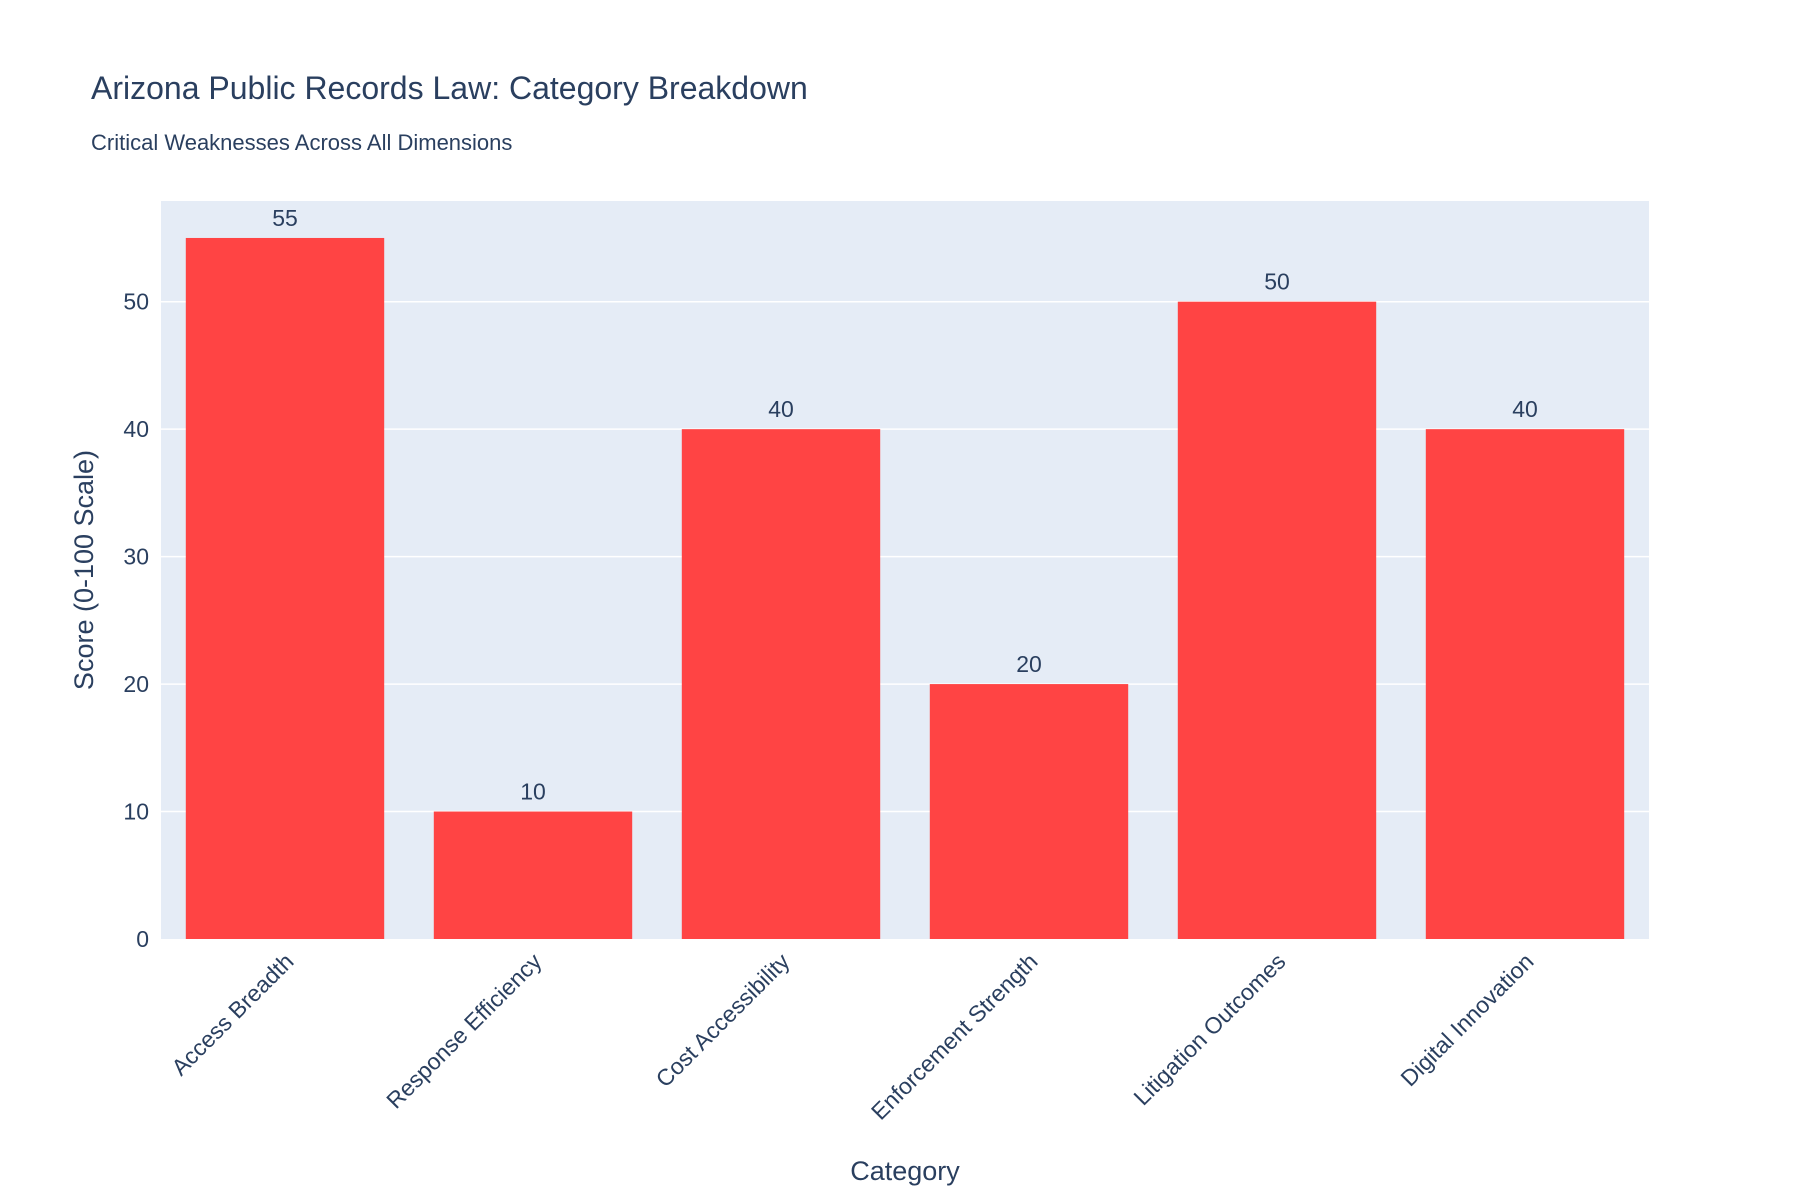  What do you see at coordinates (1029, 664) in the screenshot?
I see `data-label: 20` at bounding box center [1029, 664].